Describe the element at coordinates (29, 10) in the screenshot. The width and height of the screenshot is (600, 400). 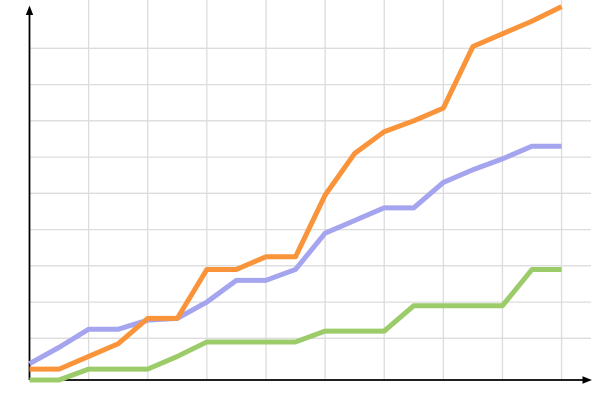
I see `y-axis-arrow-icon` at that location.